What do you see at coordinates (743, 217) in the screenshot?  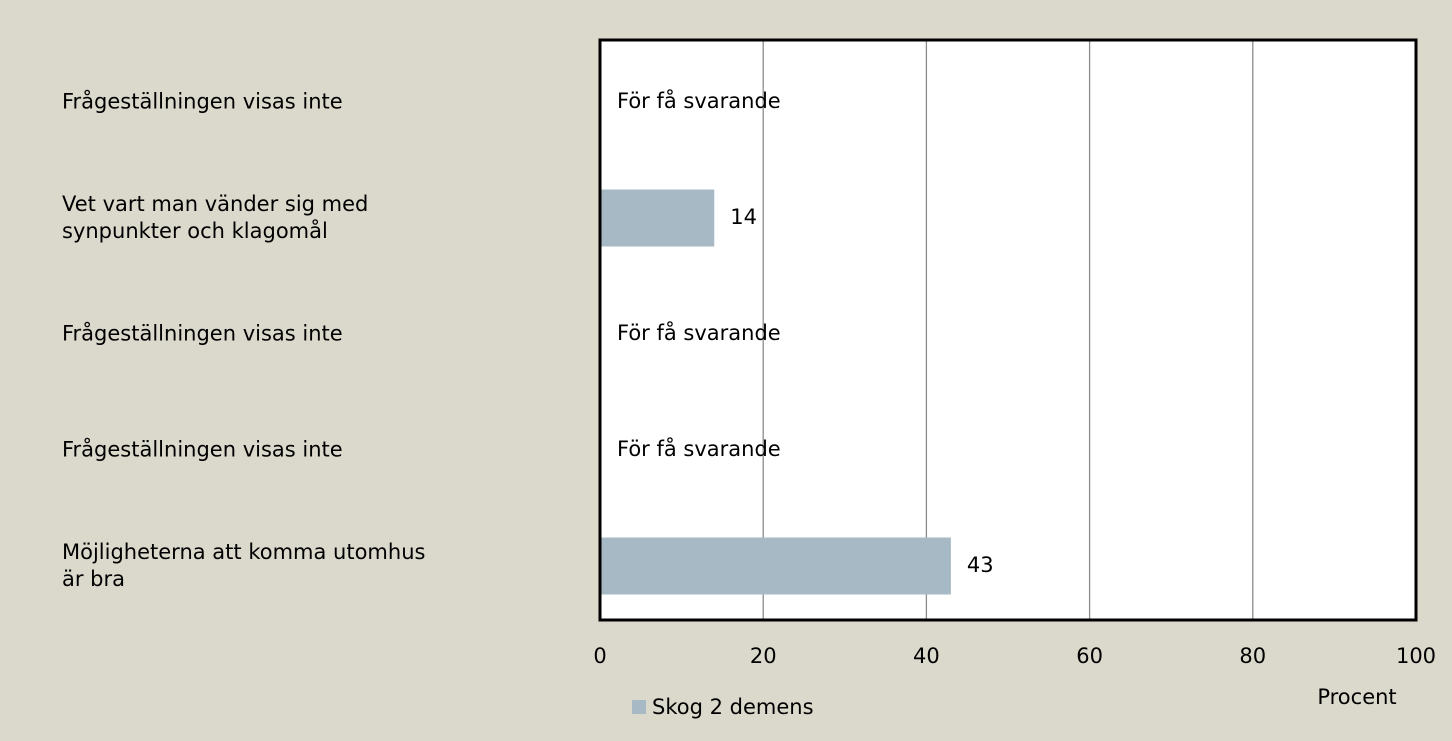 I see `data-label: 14` at bounding box center [743, 217].